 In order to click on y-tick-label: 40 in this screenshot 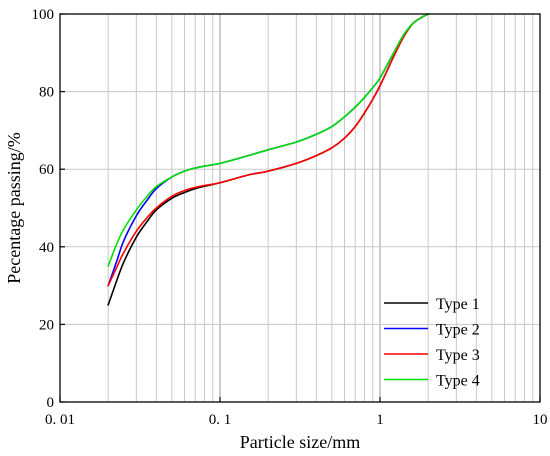, I will do `click(46, 248)`.